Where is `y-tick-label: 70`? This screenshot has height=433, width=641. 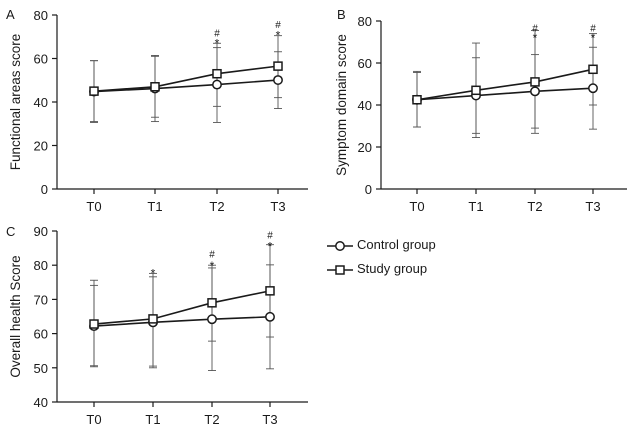
y-tick-label: 70 is located at coordinates (41, 299).